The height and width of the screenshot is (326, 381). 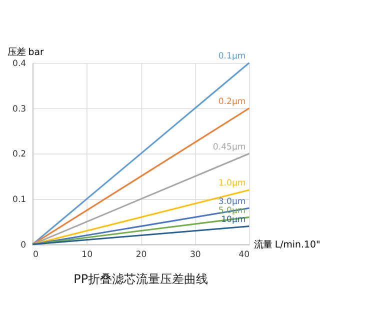 I want to click on x-tick-label: 40, so click(x=244, y=255).